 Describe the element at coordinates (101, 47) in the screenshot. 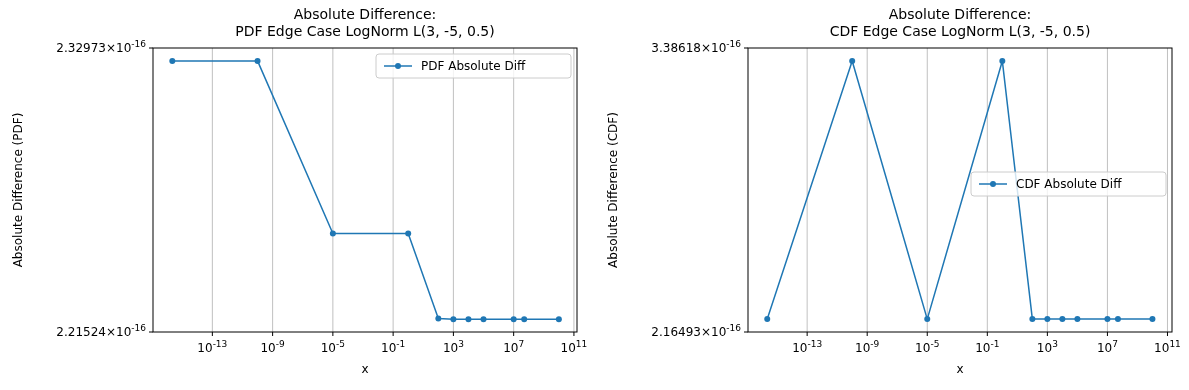

I see `y-tick-label: 2.32973×10$^{-16}$` at that location.